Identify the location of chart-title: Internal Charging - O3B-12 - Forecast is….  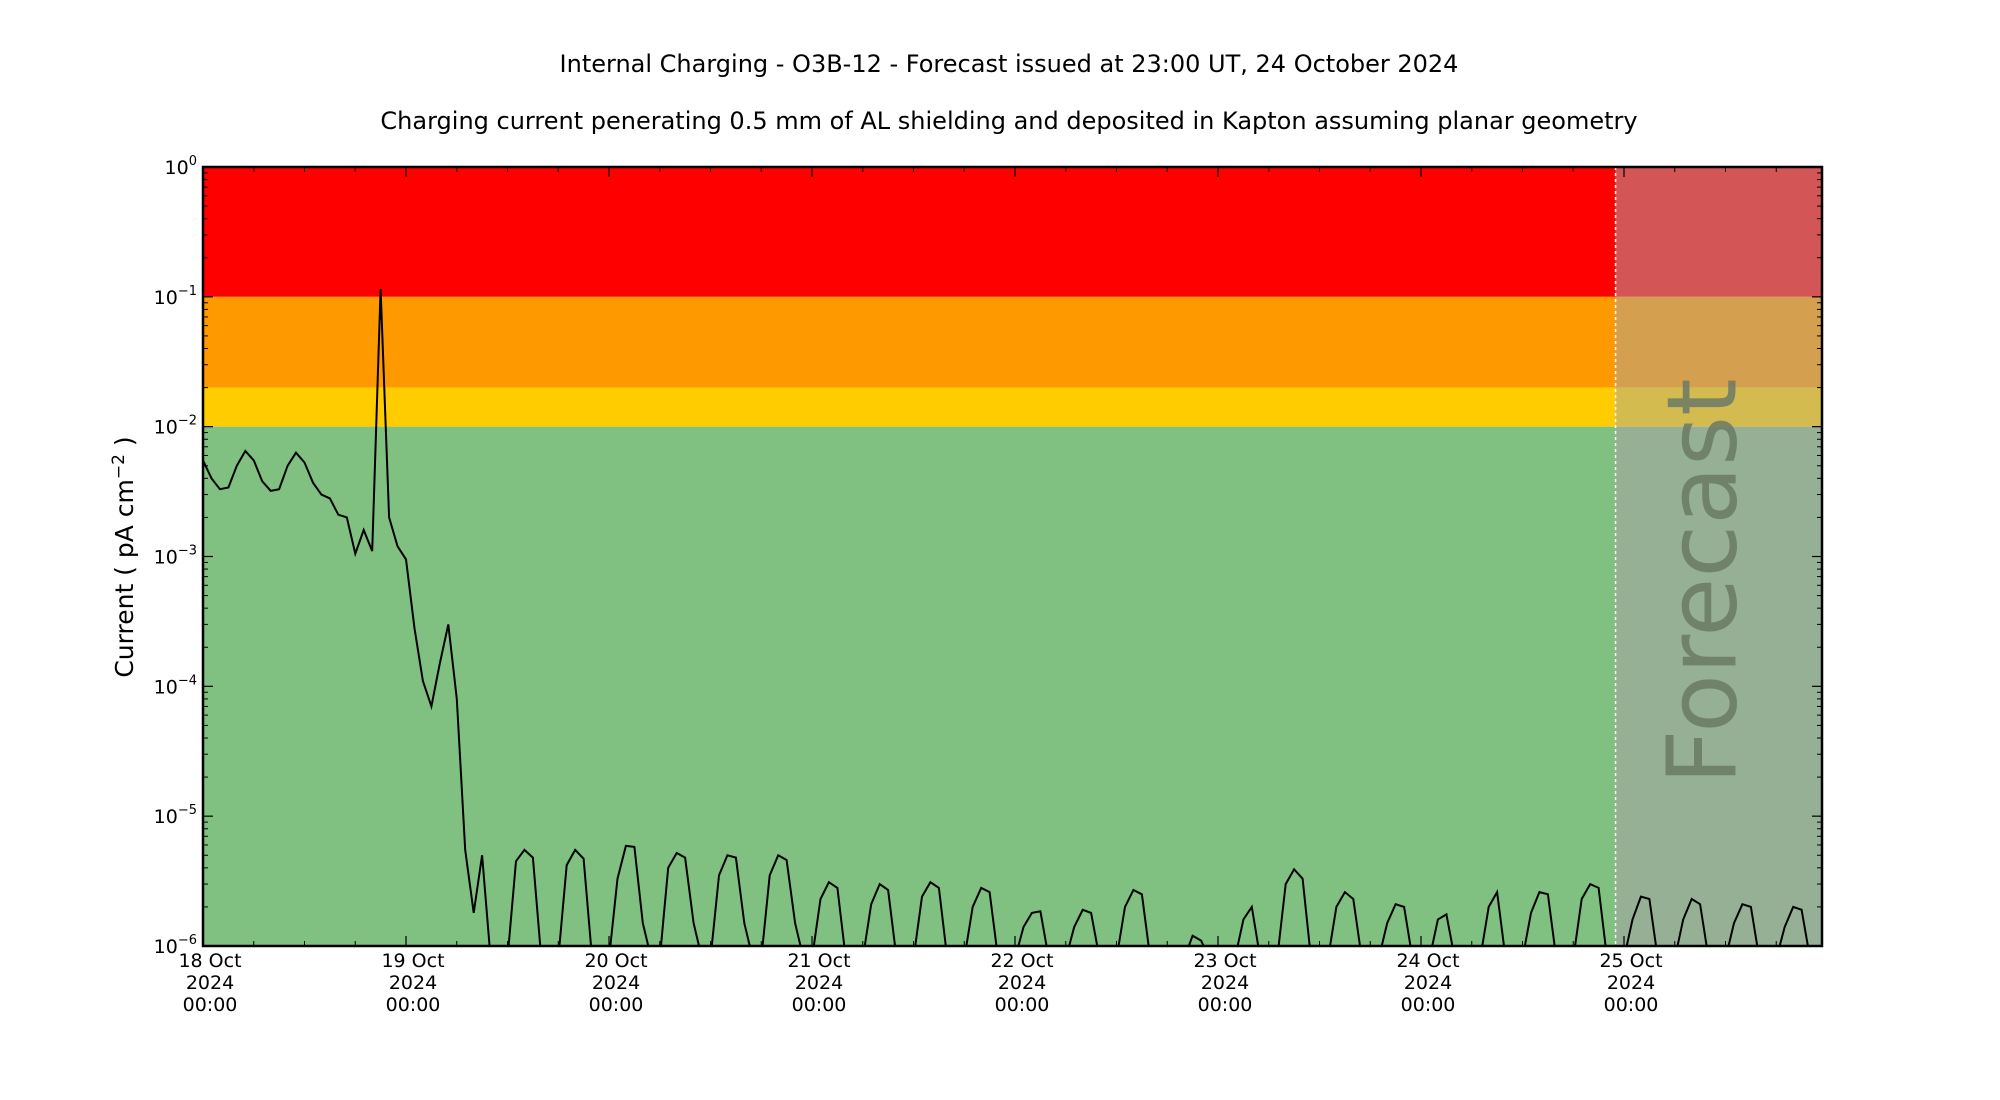
(1009, 64).